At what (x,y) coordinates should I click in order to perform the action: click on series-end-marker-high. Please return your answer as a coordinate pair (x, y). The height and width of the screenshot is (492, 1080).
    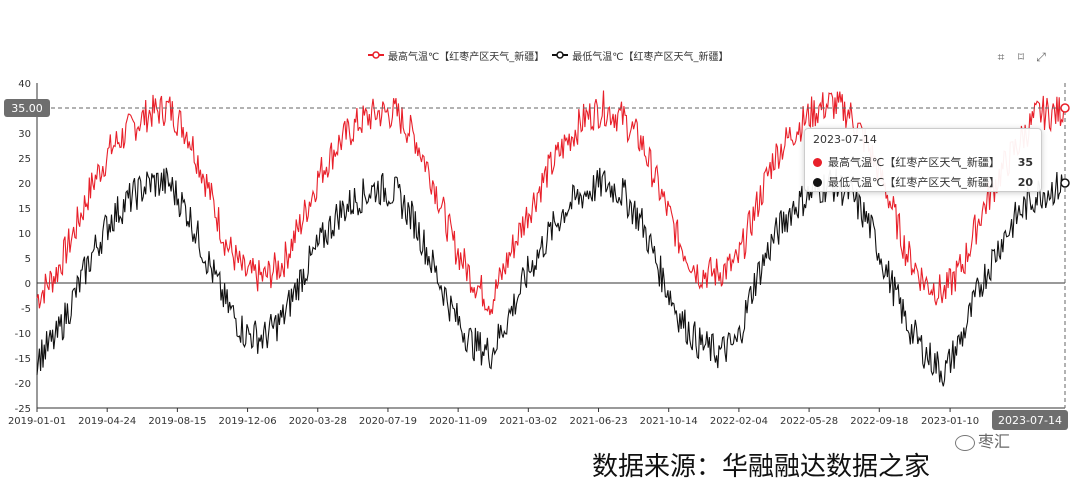
    Looking at the image, I should click on (1065, 108).